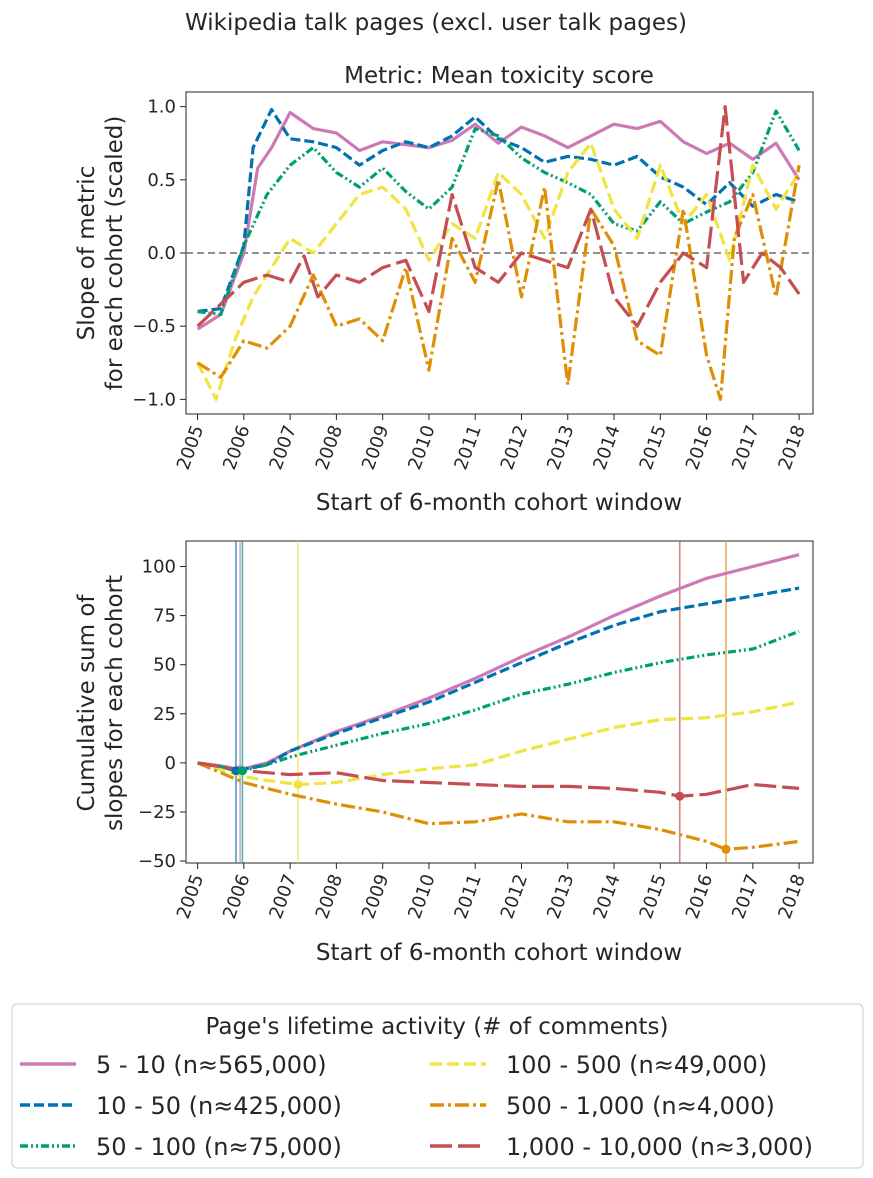  I want to click on legend-label: 10 - 50 (n≈425,000), so click(219, 1106).